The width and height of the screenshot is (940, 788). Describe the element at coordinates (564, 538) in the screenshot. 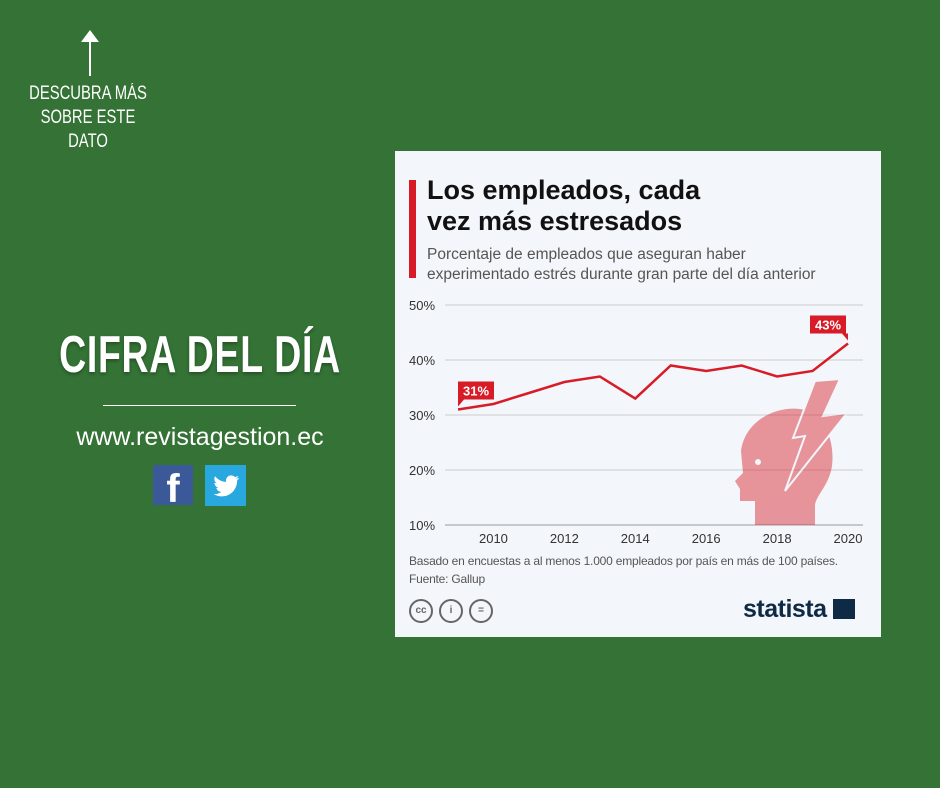

I see `x-tick-label: 2012` at that location.